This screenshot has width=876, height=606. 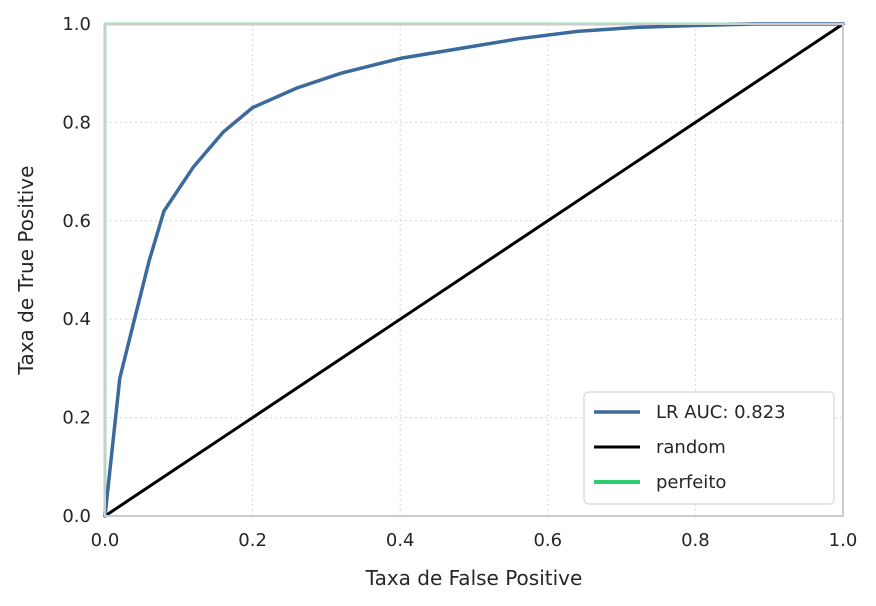 I want to click on y-tick-labels: 0.0 0.2 0.4 0.6 0.8 1.0, so click(x=76, y=270).